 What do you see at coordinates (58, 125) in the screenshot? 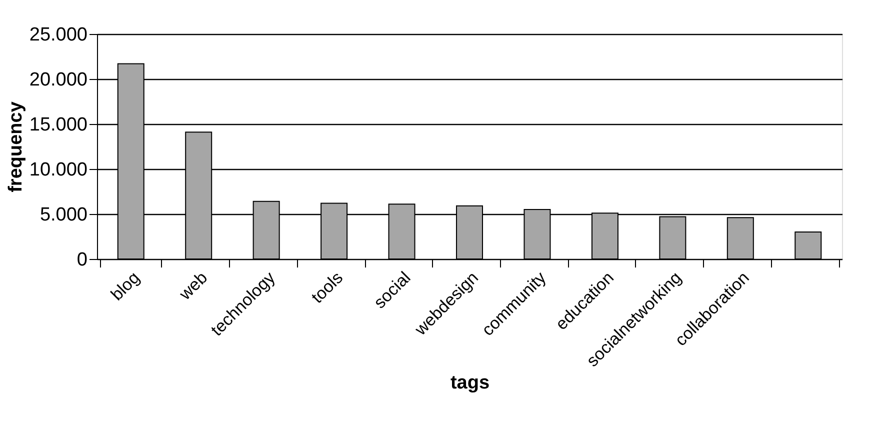
I see `y-tick-label: 15.000` at bounding box center [58, 125].